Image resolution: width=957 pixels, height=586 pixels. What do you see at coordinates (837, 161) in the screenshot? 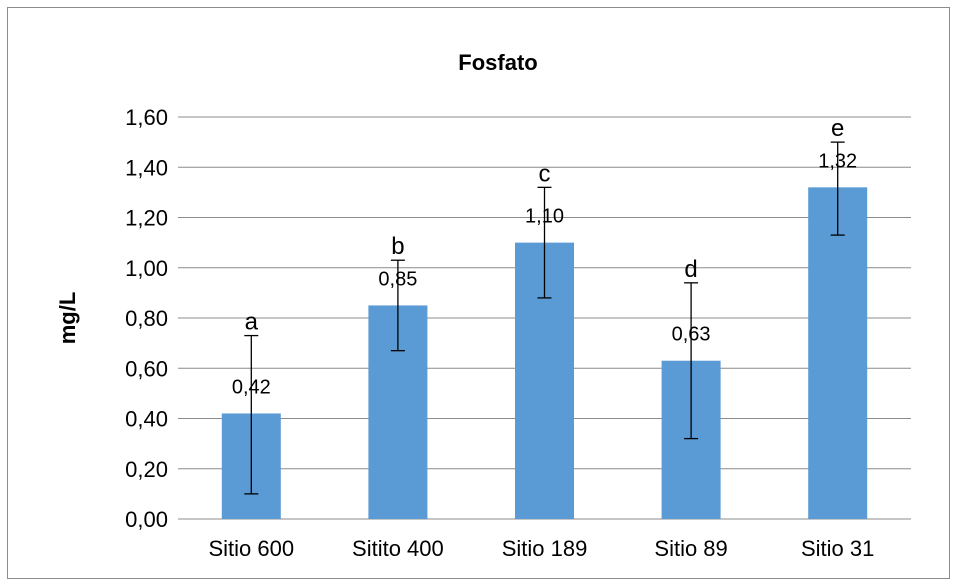
I see `data-label: 1,32` at bounding box center [837, 161].